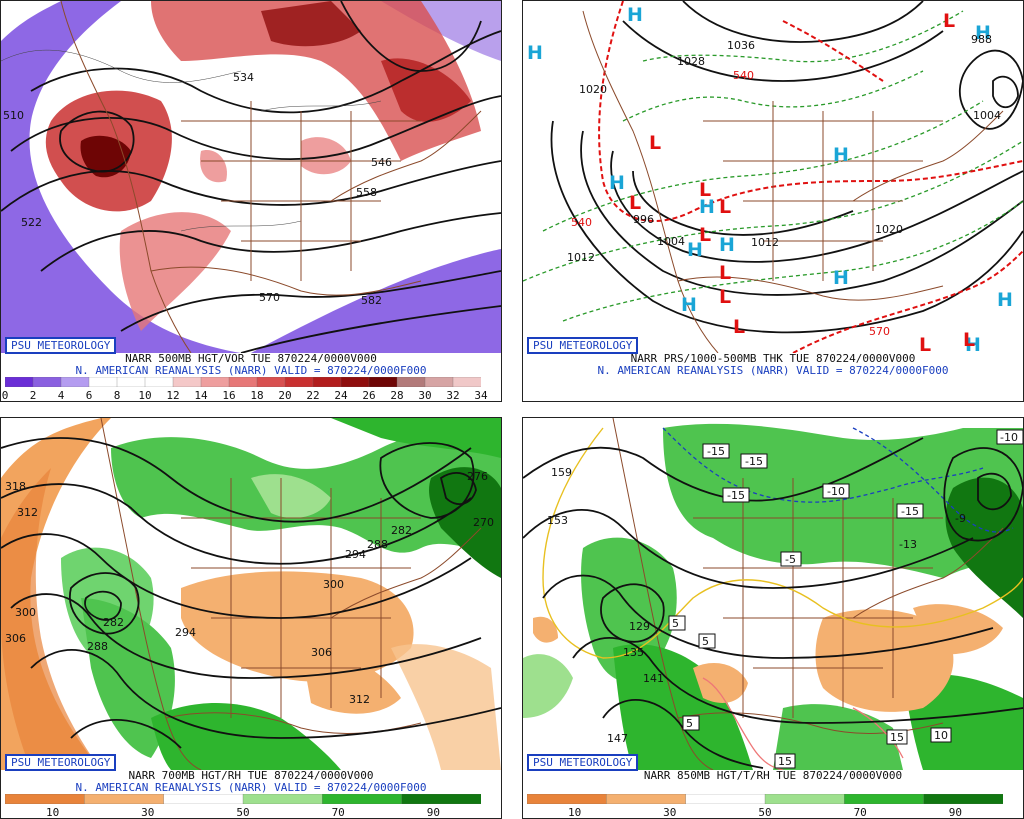 Image resolution: width=1024 pixels, height=819 pixels. I want to click on contour-label: 558, so click(366, 192).